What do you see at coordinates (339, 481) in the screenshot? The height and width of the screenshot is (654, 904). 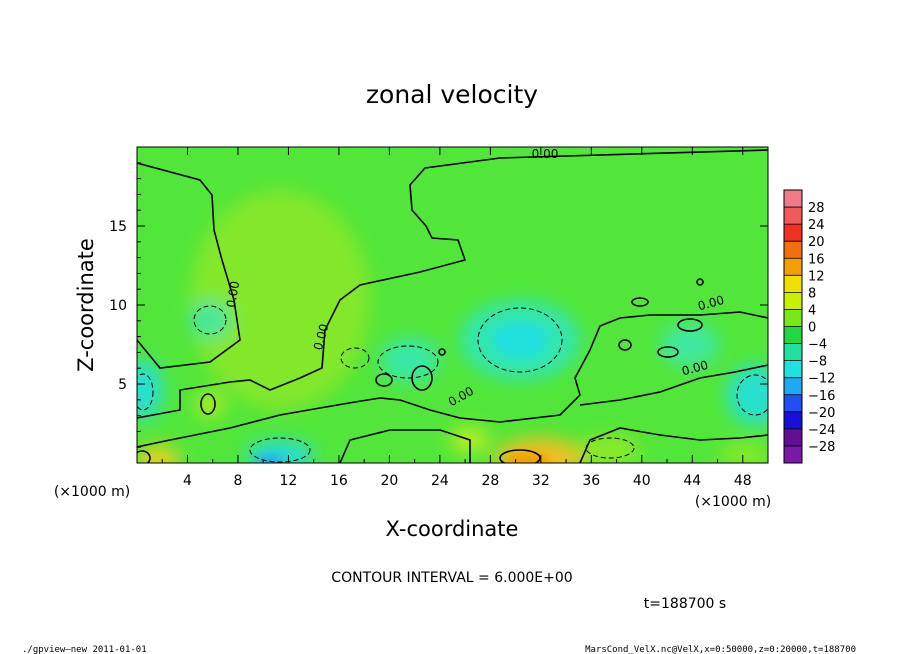 I see `x-tick-label: 16` at bounding box center [339, 481].